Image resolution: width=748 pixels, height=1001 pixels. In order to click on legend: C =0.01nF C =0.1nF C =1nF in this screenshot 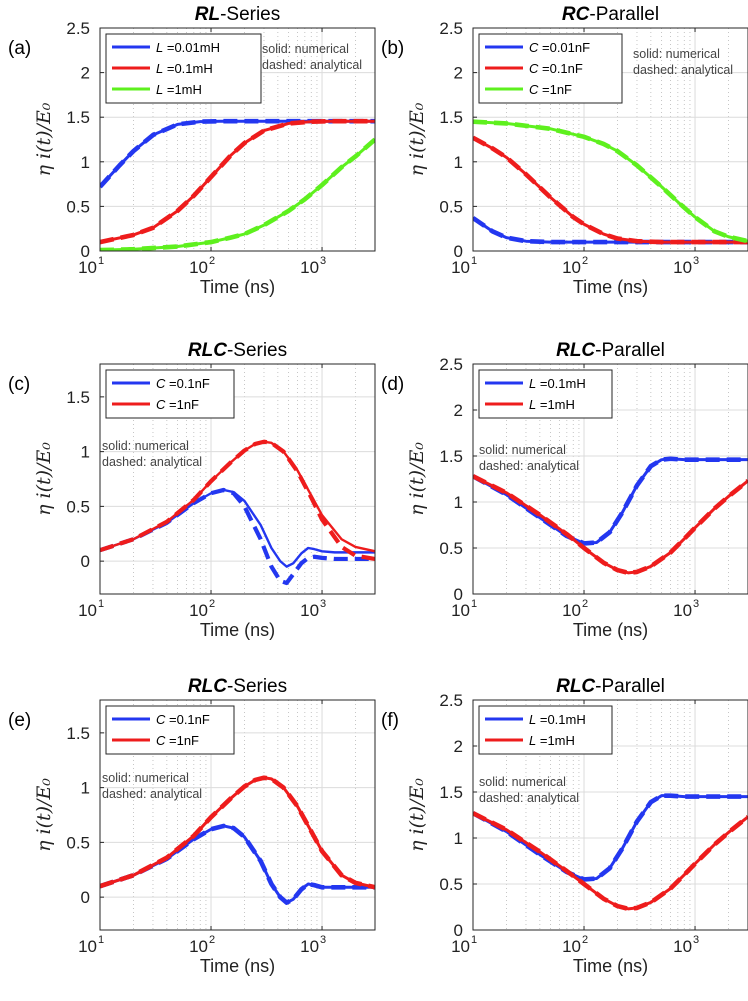, I will do `click(550, 68)`.